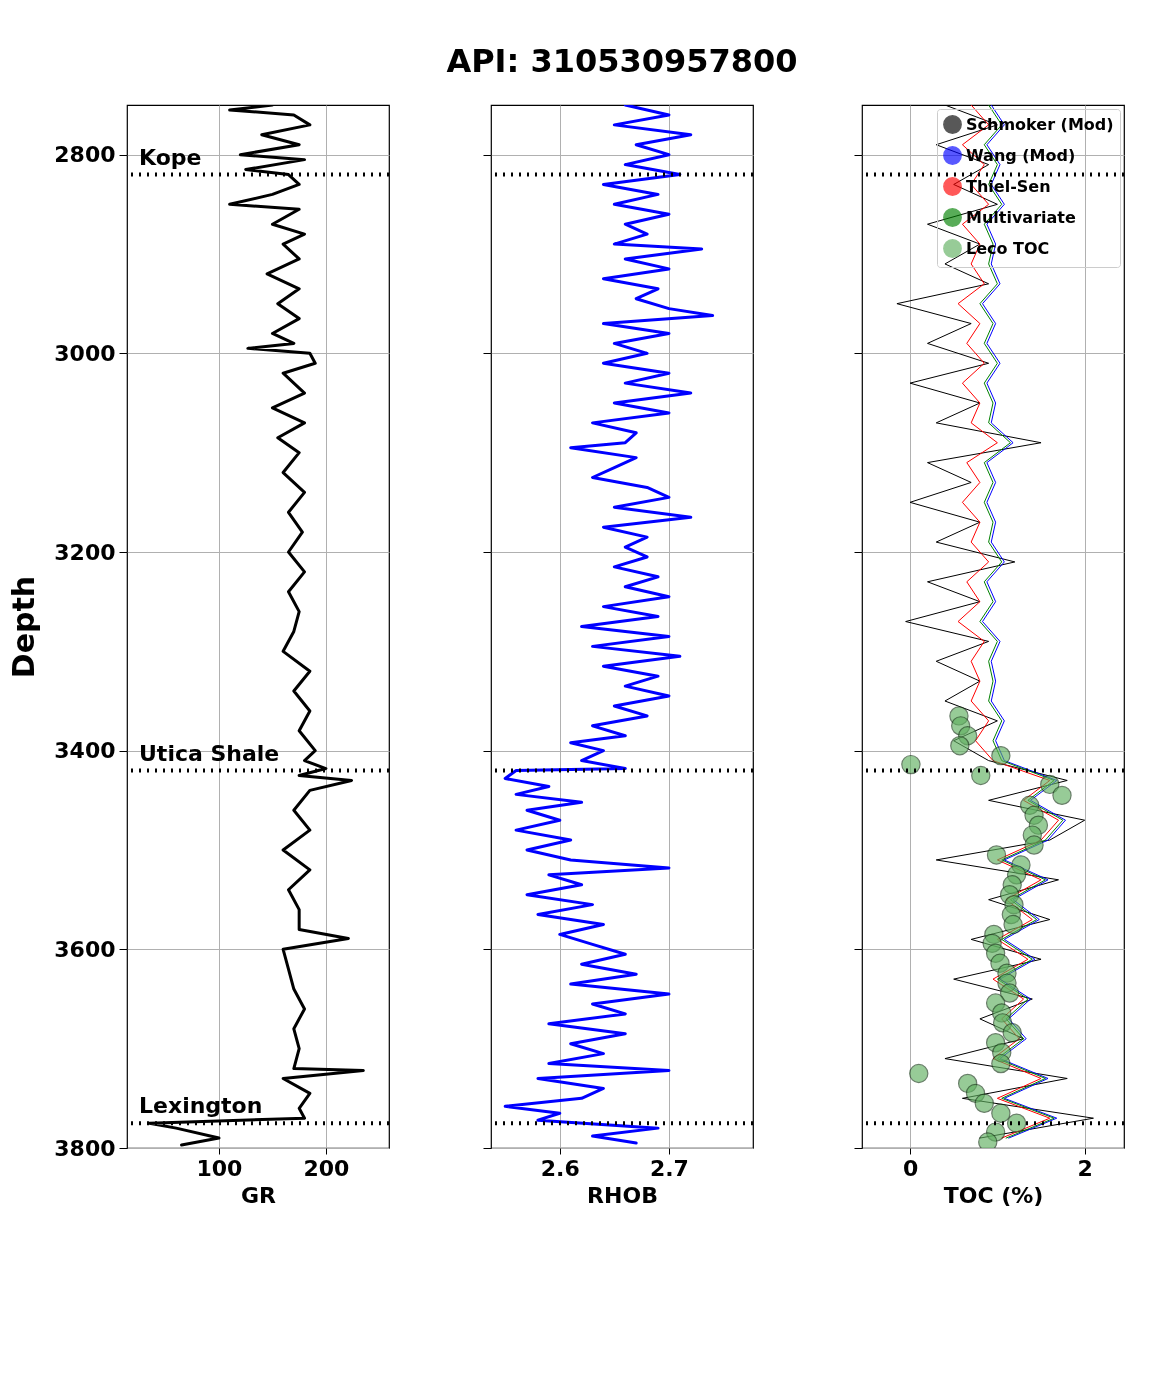 The height and width of the screenshot is (1389, 1161). What do you see at coordinates (170, 157) in the screenshot?
I see `ref-line-label: Kope` at bounding box center [170, 157].